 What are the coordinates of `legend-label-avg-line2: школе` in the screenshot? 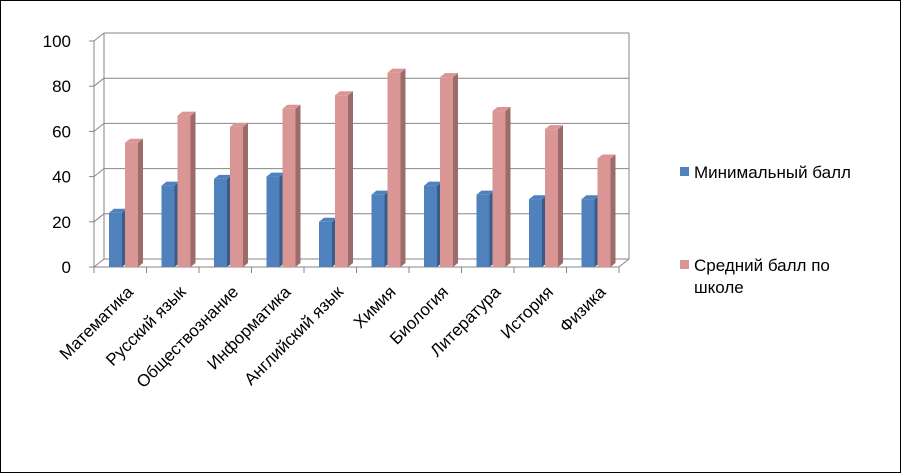 It's located at (719, 287).